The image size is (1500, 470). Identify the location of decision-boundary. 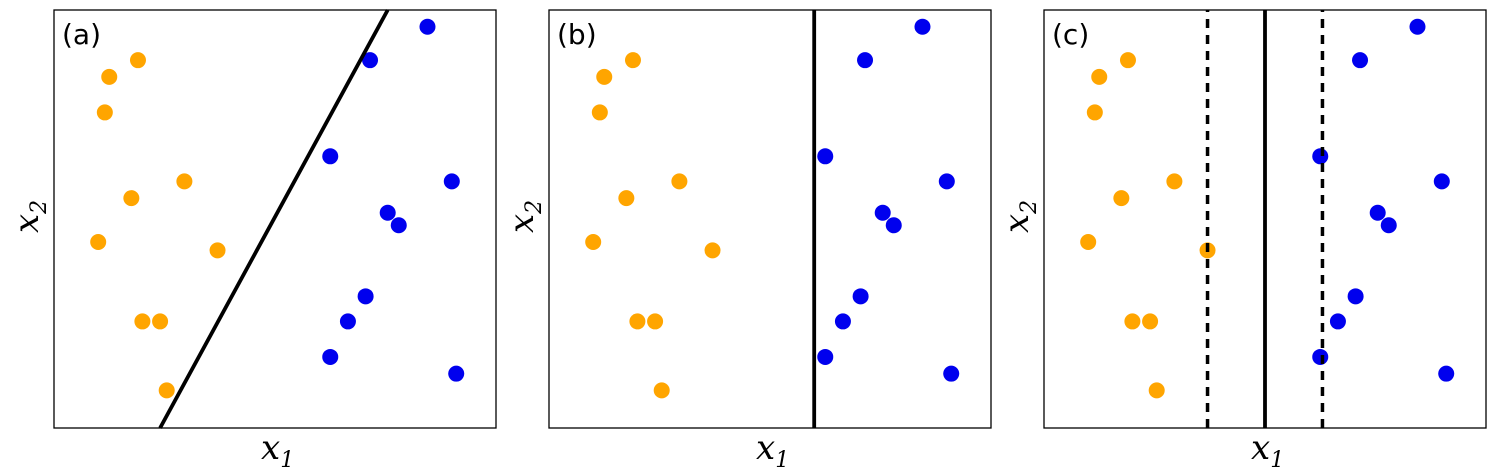
(274, 219).